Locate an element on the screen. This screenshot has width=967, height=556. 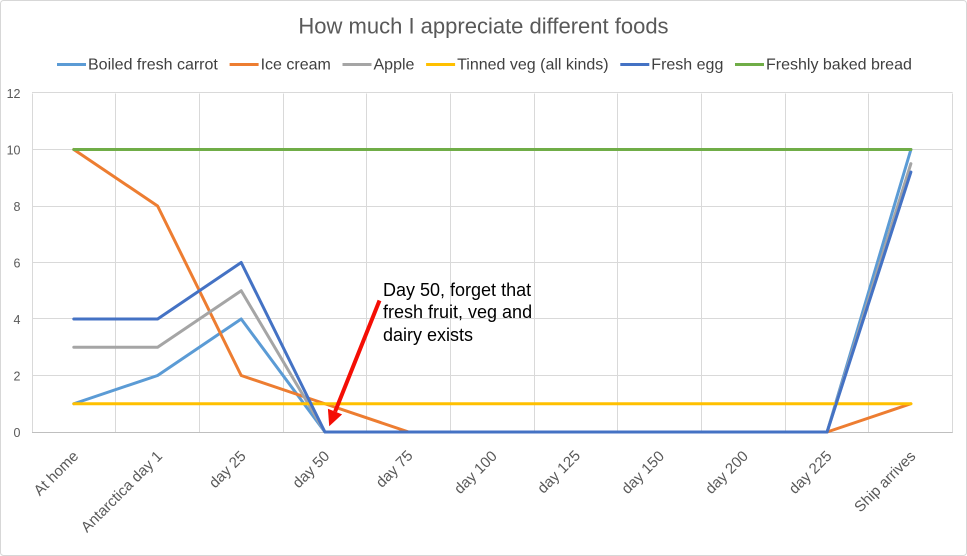
svg-text: Ice cream is located at coordinates (296, 65).